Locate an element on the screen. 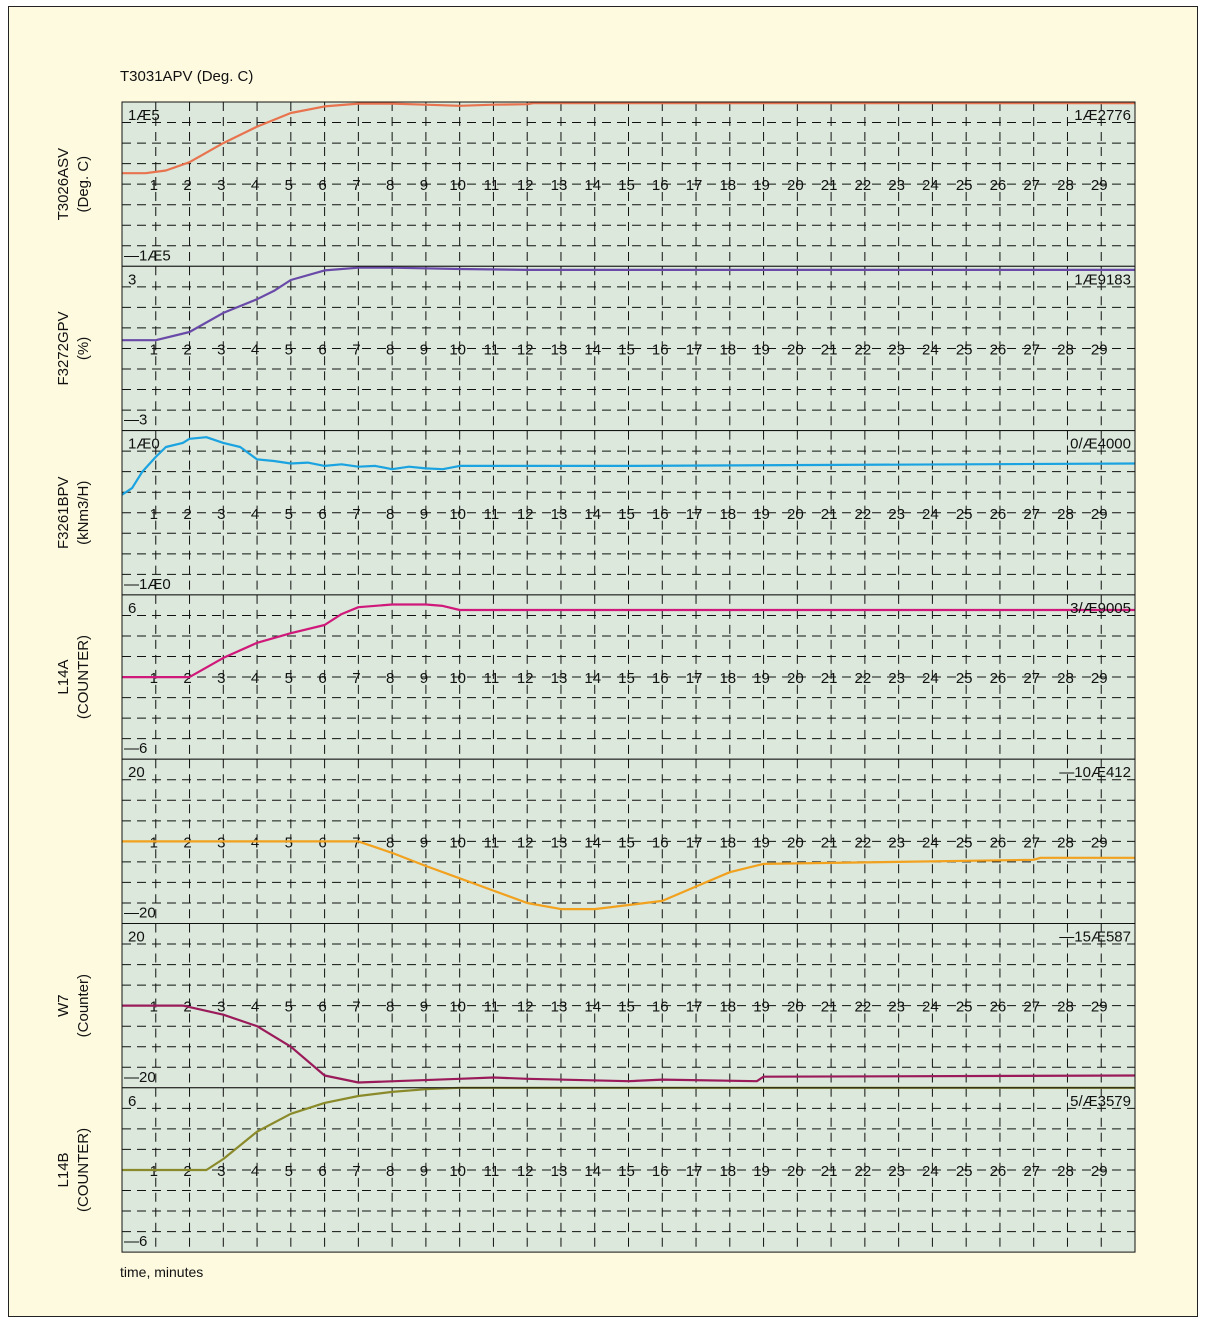 The width and height of the screenshot is (1206, 1323). chart-top-label: T3031APV (Deg. C) is located at coordinates (187, 76).